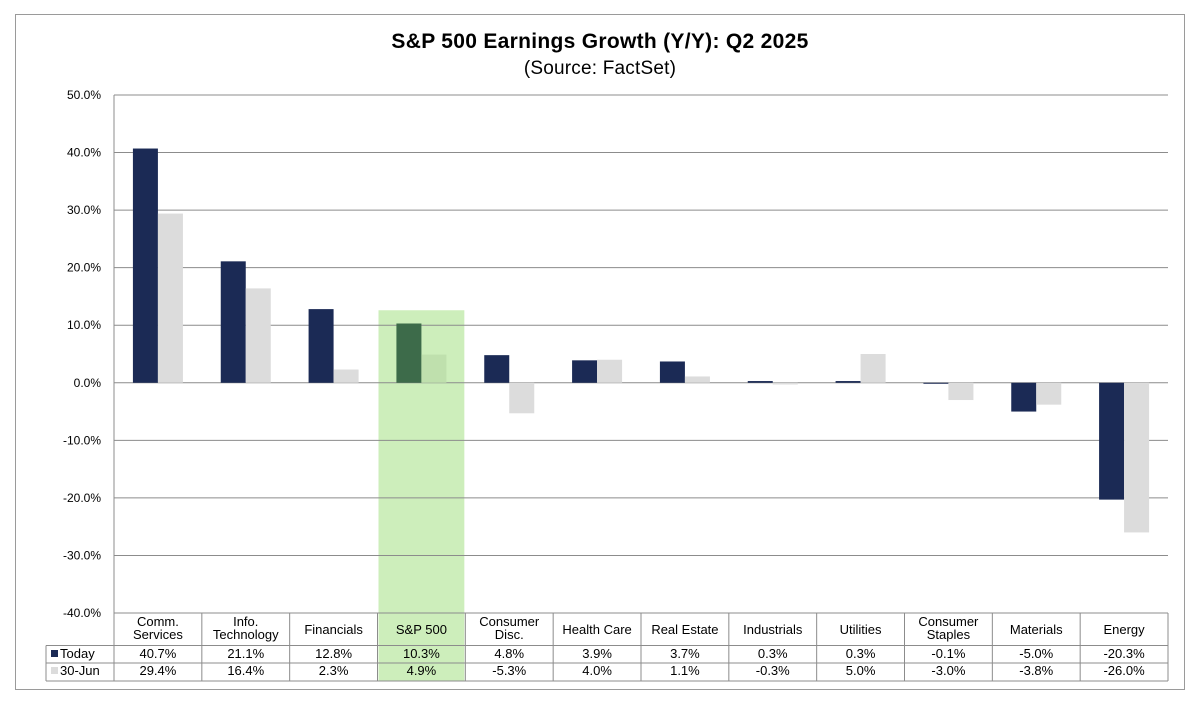 The height and width of the screenshot is (702, 1200). I want to click on data-label: 12.8%, so click(333, 653).